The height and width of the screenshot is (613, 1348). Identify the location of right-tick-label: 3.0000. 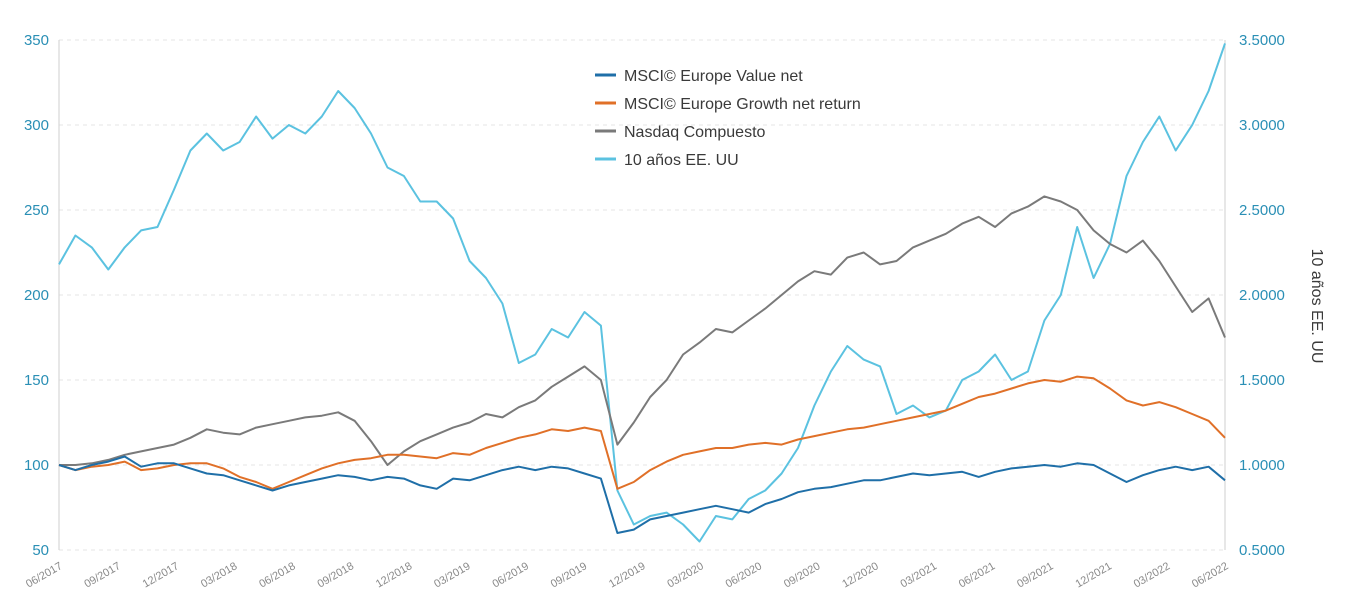
(1262, 125).